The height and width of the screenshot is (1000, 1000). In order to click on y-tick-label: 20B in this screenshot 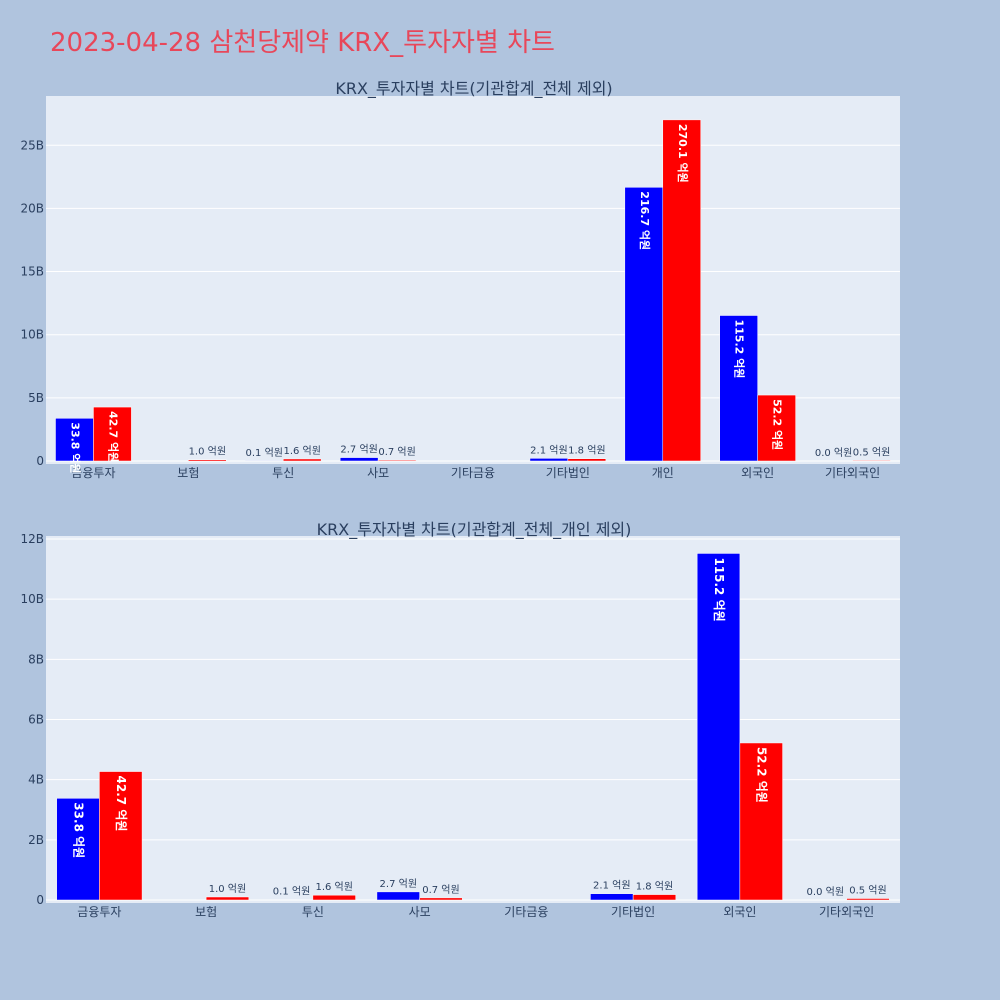, I will do `click(32, 208)`.